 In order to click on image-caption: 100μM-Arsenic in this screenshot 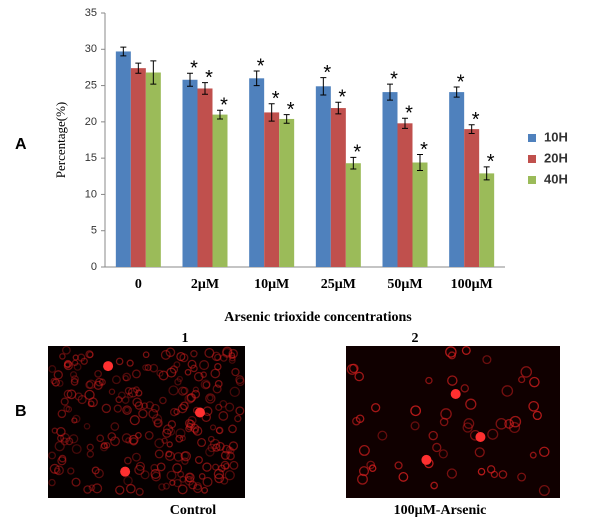, I will do `click(440, 510)`.